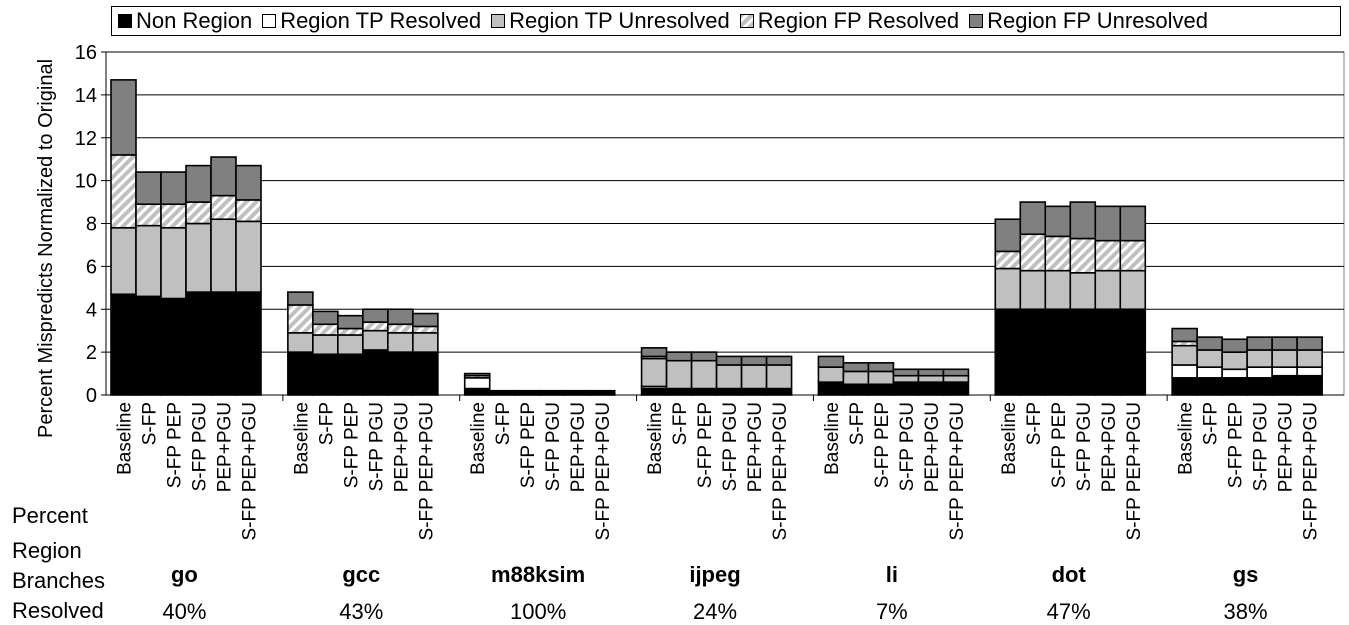  Describe the element at coordinates (58, 610) in the screenshot. I see `side-label-line-4: Resolved` at that location.